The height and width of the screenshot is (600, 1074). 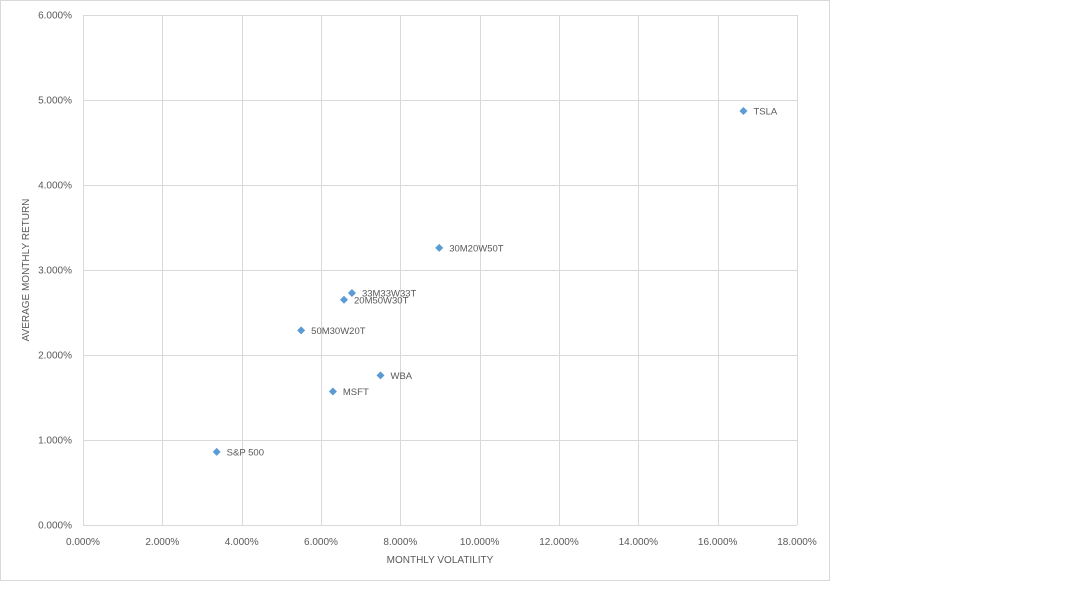 I want to click on y-tick-label: 3.000%, so click(x=55, y=271).